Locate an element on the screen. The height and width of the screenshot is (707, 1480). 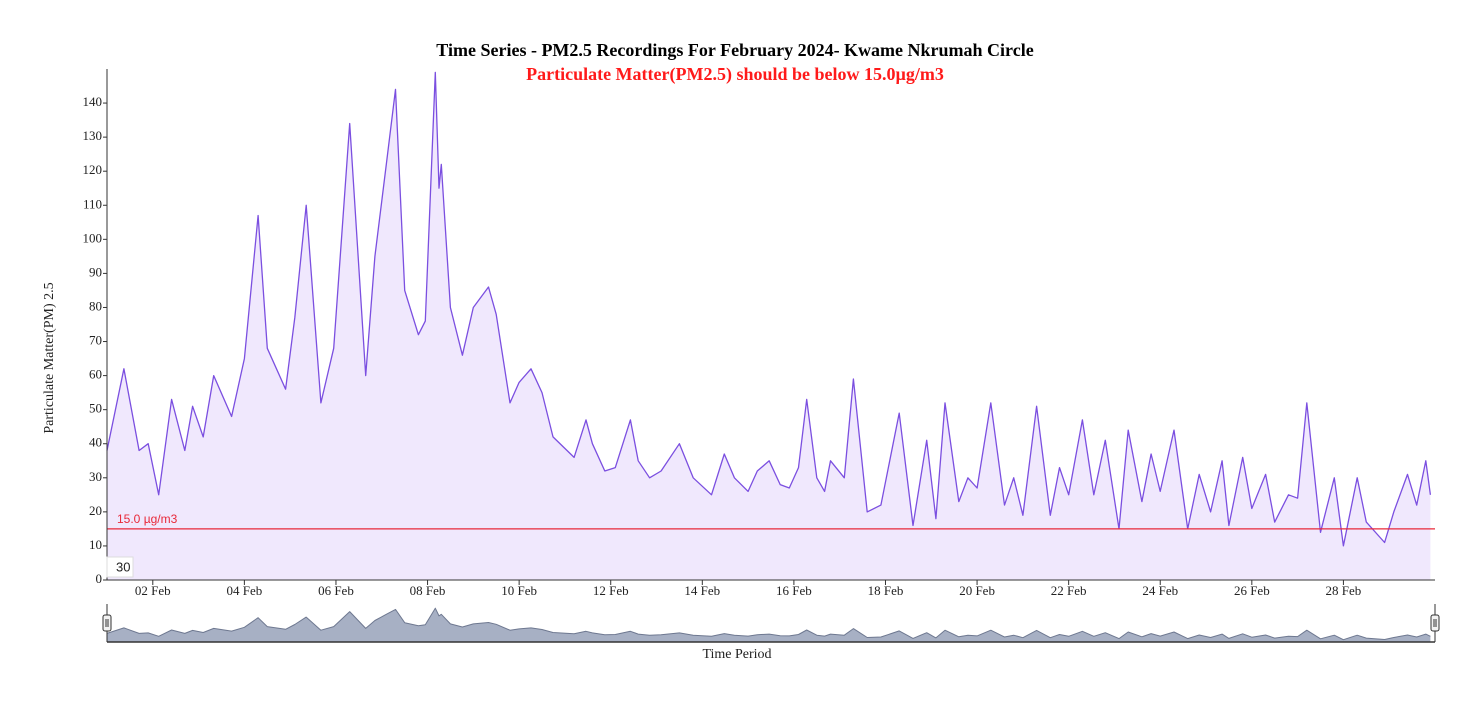
x-axis-label: Time Period is located at coordinates (736, 654).